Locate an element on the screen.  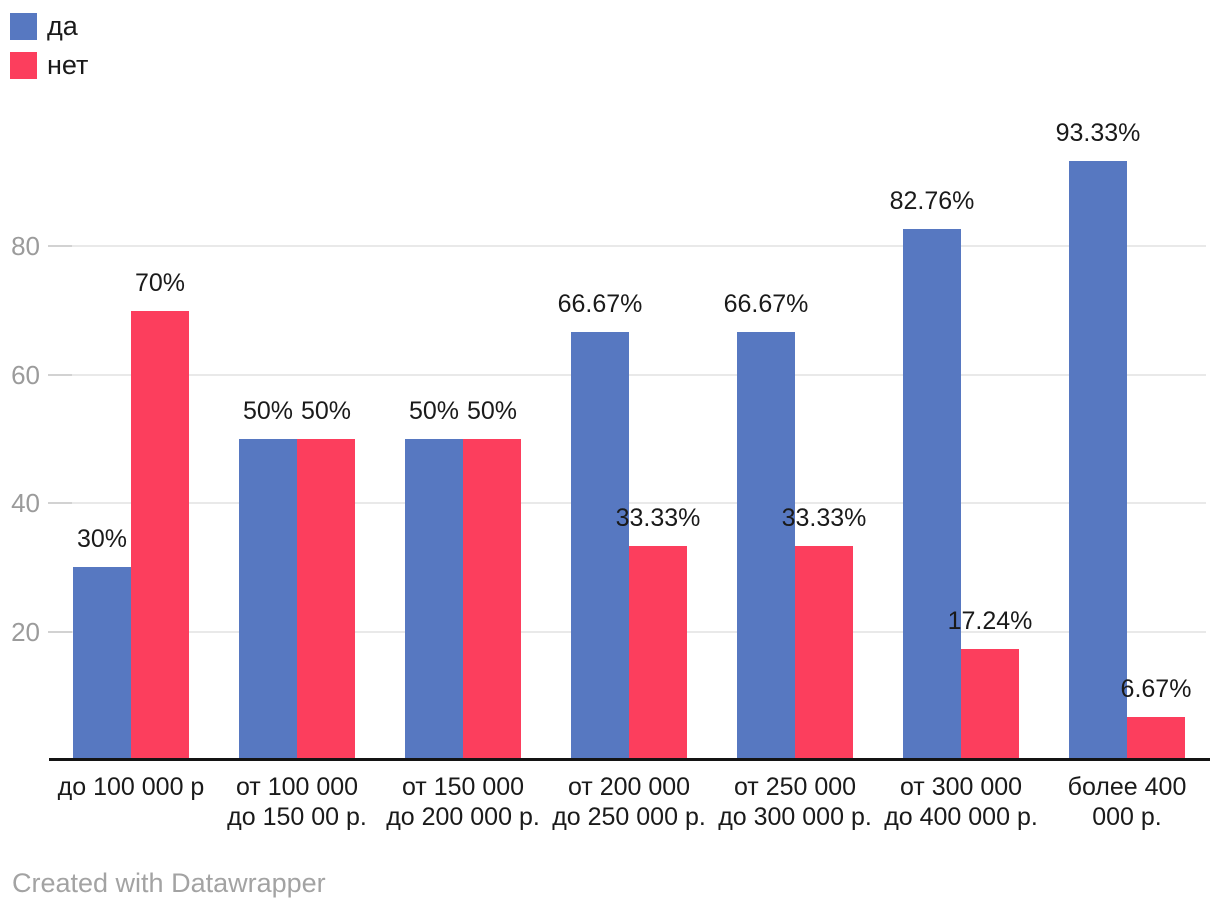
legend-item-net: нет is located at coordinates (49, 65).